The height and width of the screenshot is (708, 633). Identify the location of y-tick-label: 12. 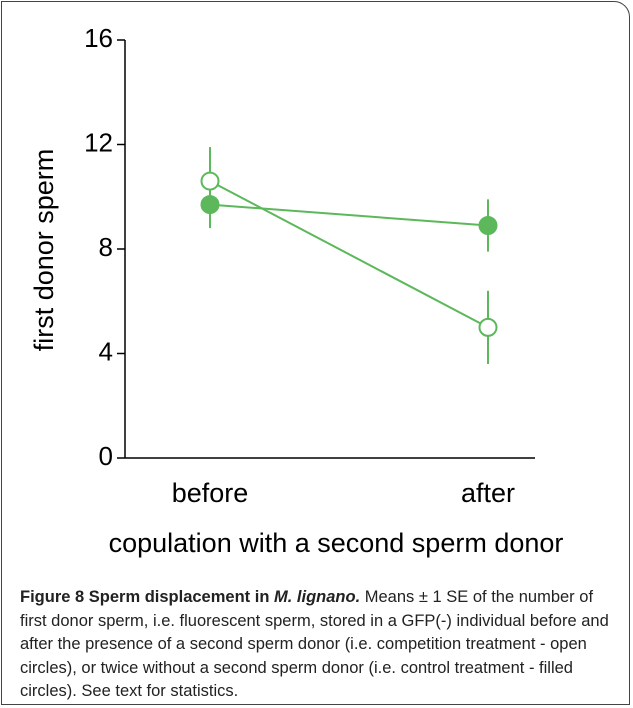
(98, 142).